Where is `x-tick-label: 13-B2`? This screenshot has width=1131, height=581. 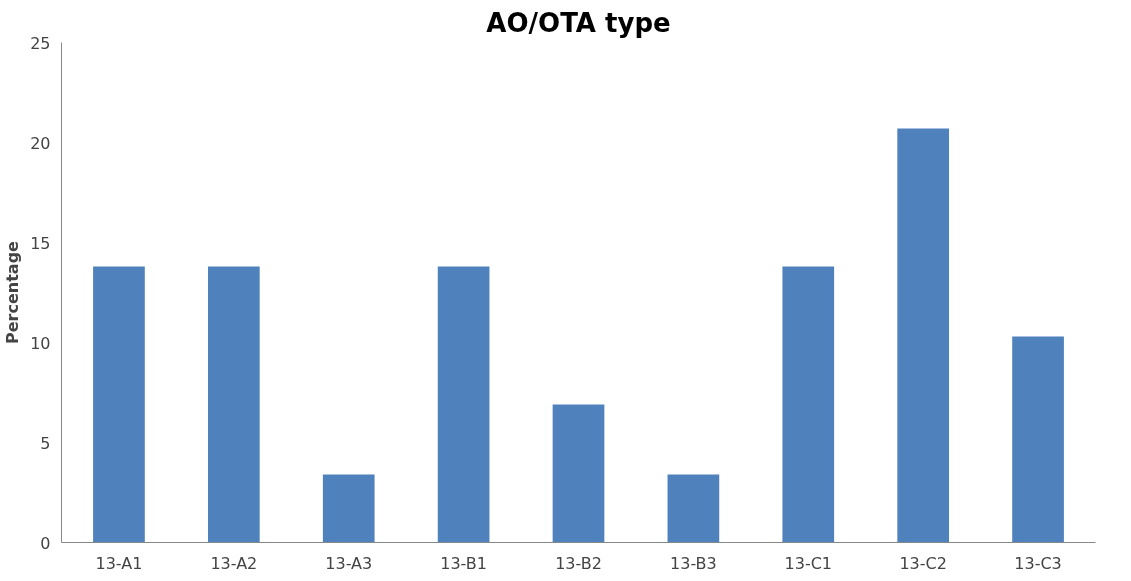
x-tick-label: 13-B2 is located at coordinates (578, 563).